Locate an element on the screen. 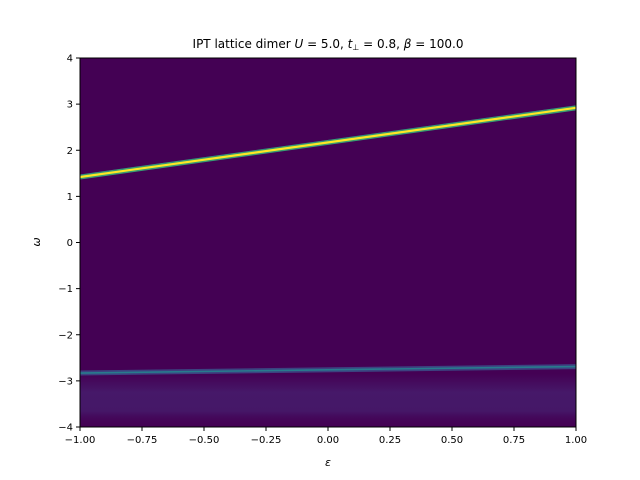  y-axis: −4 −3 −2 −1 0 1 2 3 4 is located at coordinates (69, 244).